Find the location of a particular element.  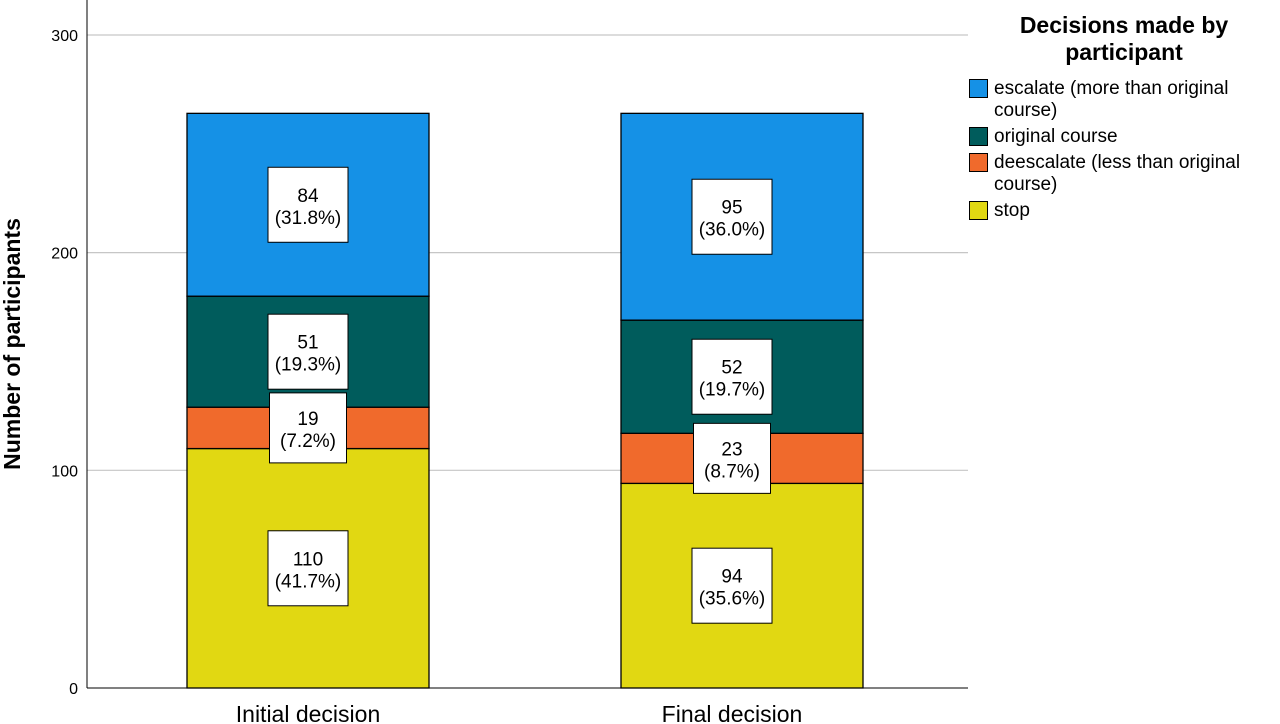

data-label-value: 84 is located at coordinates (308, 196).